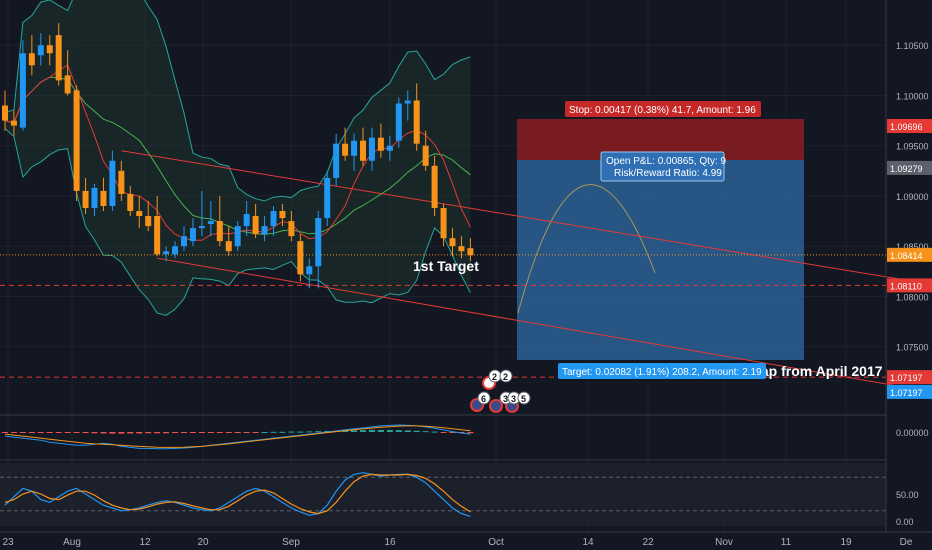 The image size is (932, 550). What do you see at coordinates (466, 539) in the screenshot?
I see `time-axis: 23 Aug 12 20 Sep 16 Oct 14 22 Nov 11 19 De` at bounding box center [466, 539].